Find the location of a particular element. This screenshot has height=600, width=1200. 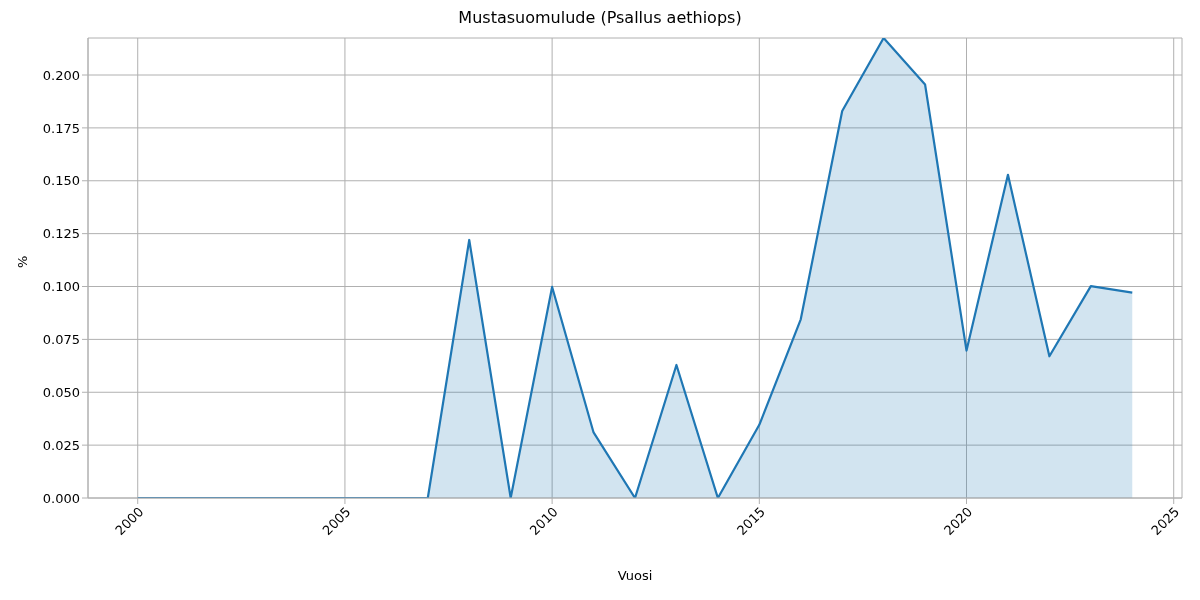

y-tick-label: 0.075 is located at coordinates (61, 339).